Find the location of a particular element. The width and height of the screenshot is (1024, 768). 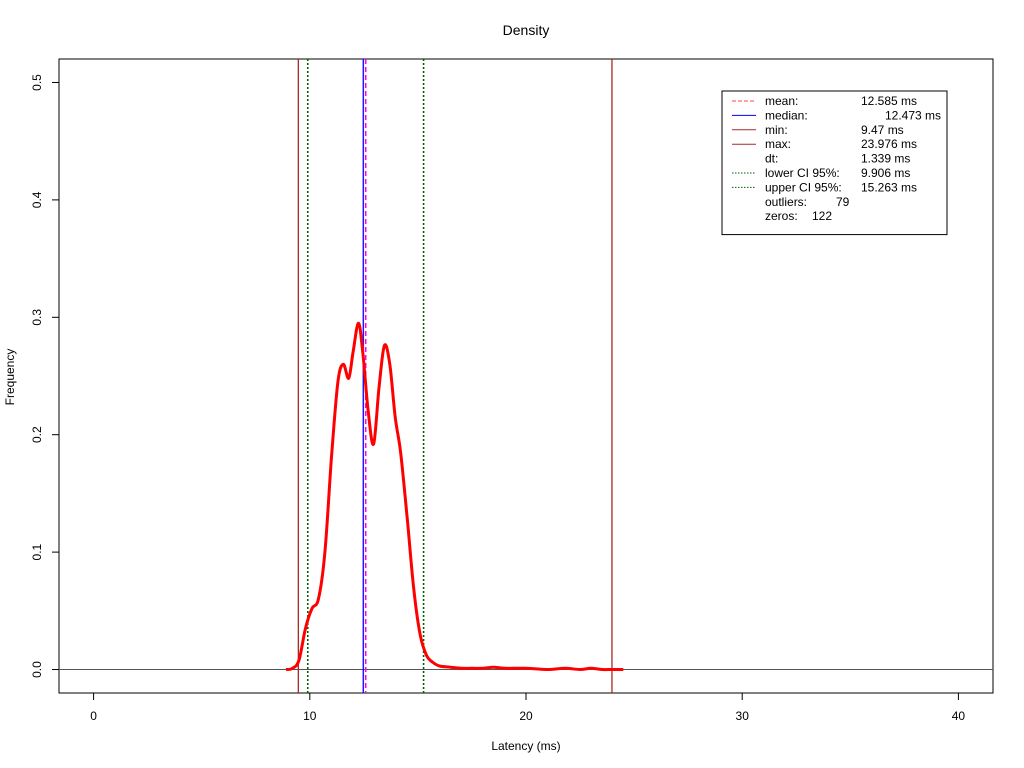

y-axis-label: Frequency is located at coordinates (10, 377).